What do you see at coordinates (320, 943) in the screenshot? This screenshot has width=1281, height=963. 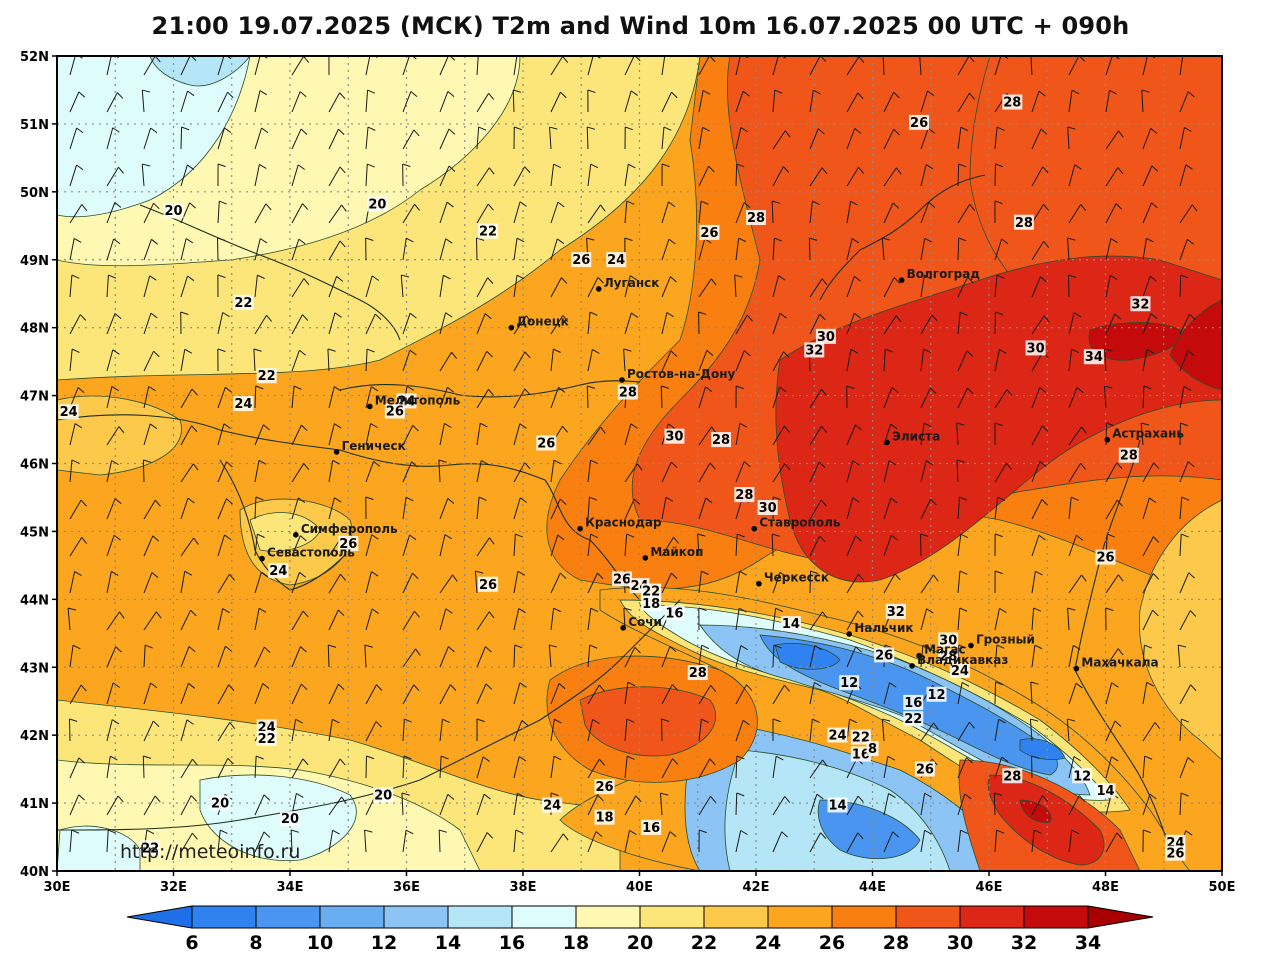 I see `colorbar-label: 10` at bounding box center [320, 943].